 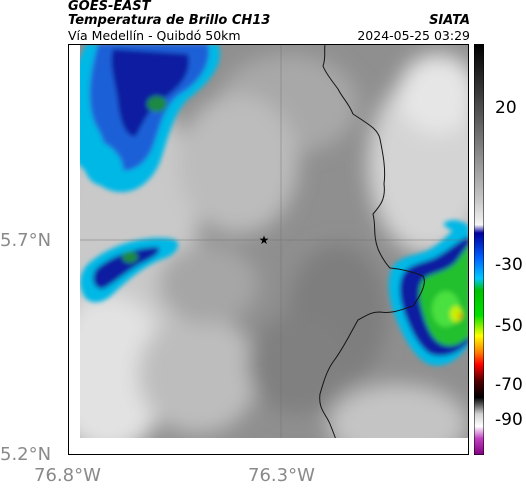 I want to click on colorbar, so click(x=479, y=249).